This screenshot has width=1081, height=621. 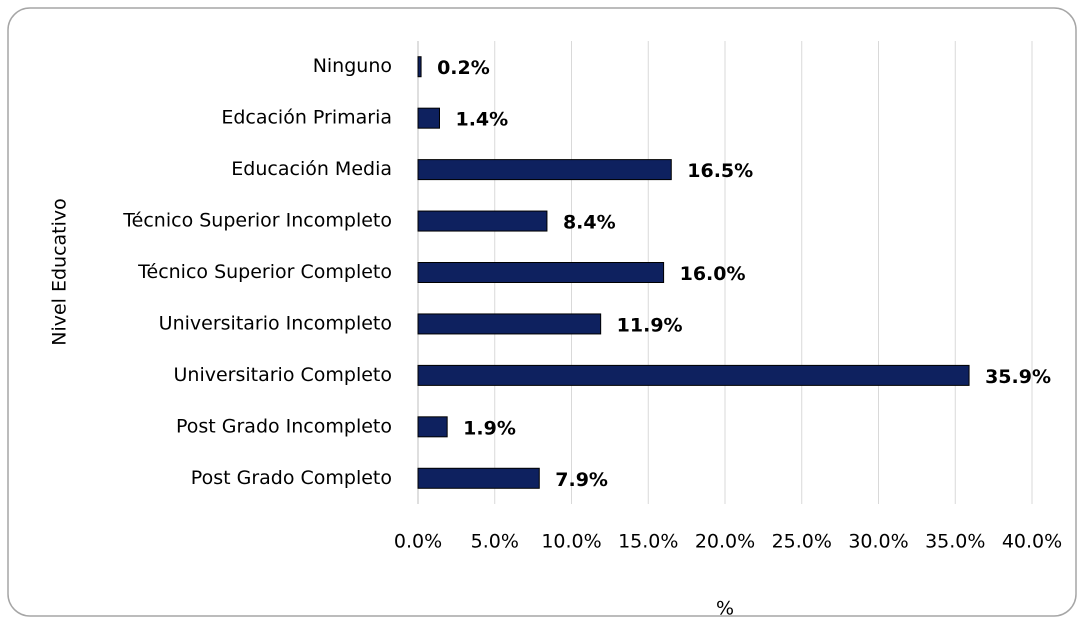 I want to click on y-tick-label: Post Grado Incompleto, so click(x=284, y=426).